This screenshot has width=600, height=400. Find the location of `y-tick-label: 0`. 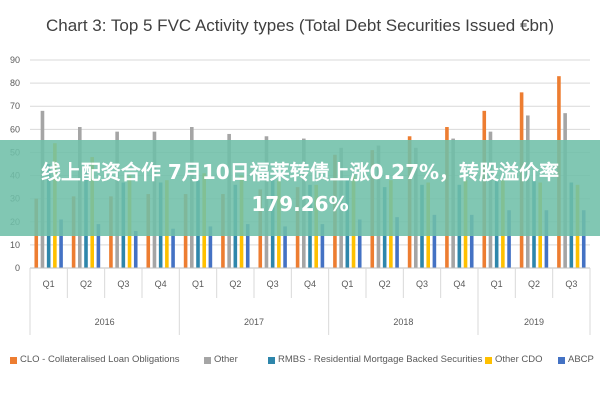

y-tick-label: 0 is located at coordinates (17, 268).